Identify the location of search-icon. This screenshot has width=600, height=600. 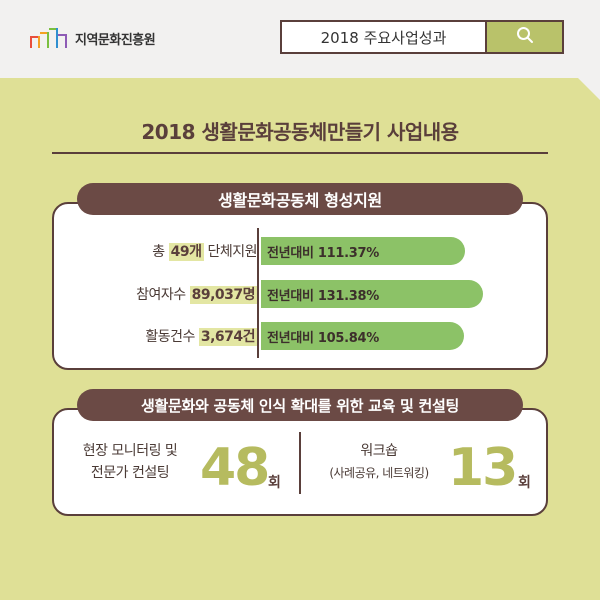
(525, 37).